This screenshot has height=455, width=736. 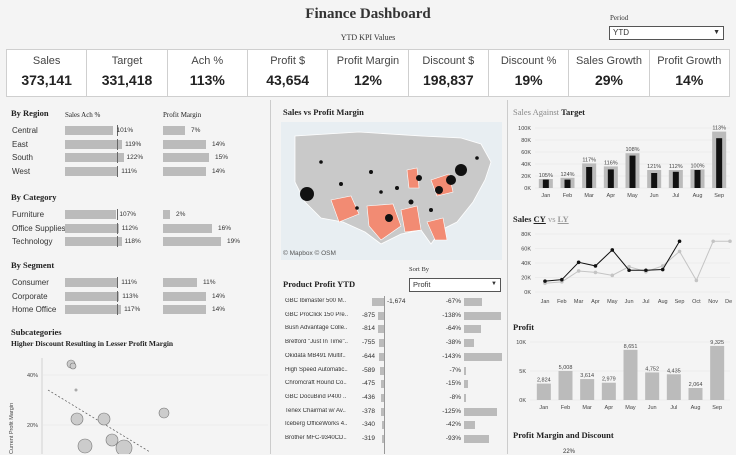 What do you see at coordinates (528, 61) in the screenshot?
I see `kpi-label: Discount %` at bounding box center [528, 61].